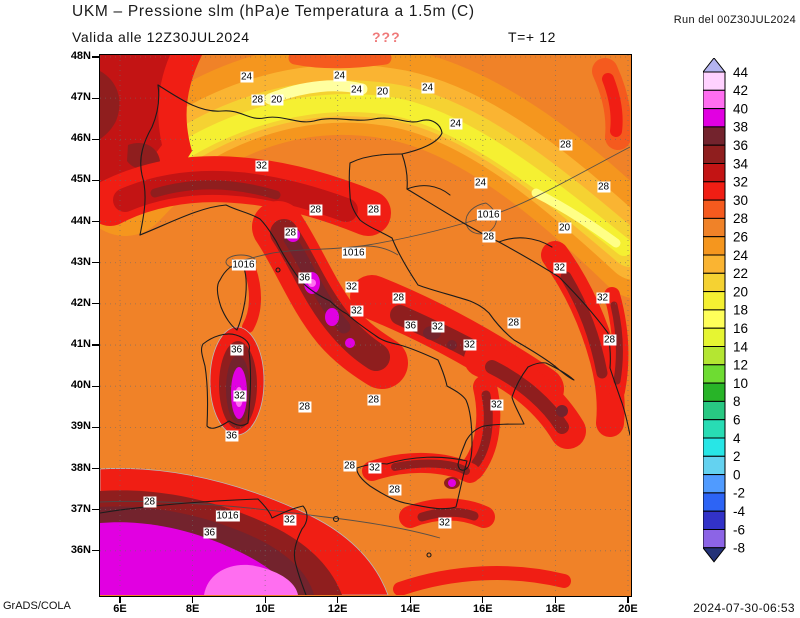 This screenshot has width=800, height=618. Describe the element at coordinates (80, 385) in the screenshot. I see `lat-tick-label: 40N` at that location.